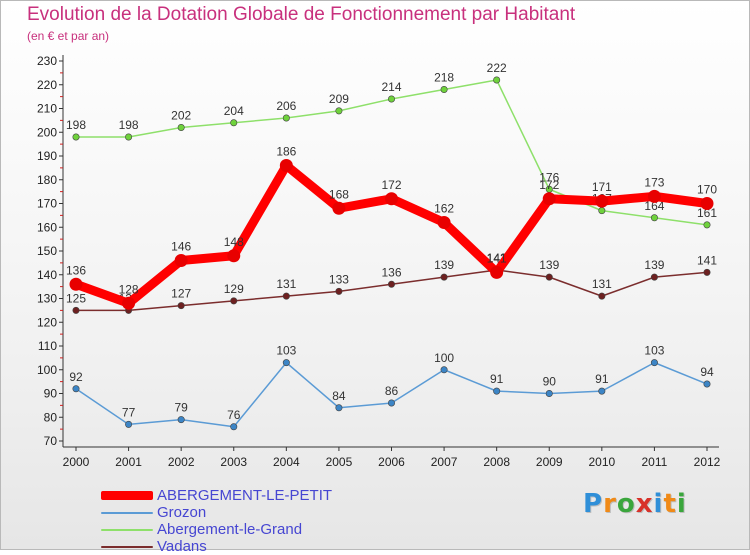 The width and height of the screenshot is (750, 555). What do you see at coordinates (47, 156) in the screenshot?
I see `y-tick-label: 190` at bounding box center [47, 156].